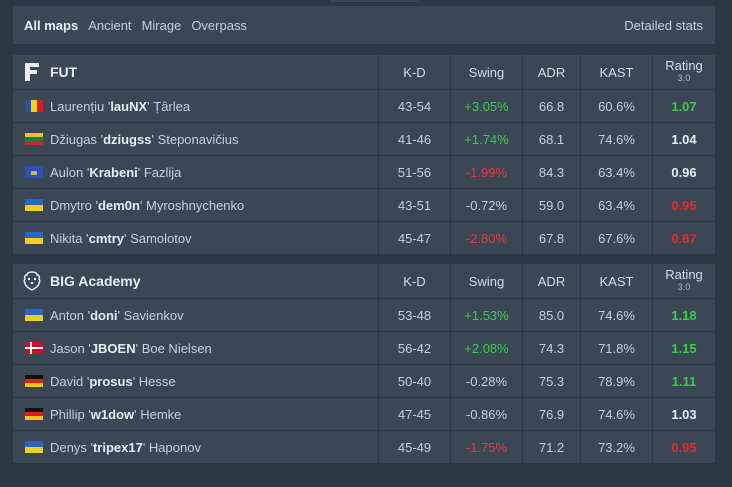  I want to click on player-first-name: Nikita ', so click(69, 238).